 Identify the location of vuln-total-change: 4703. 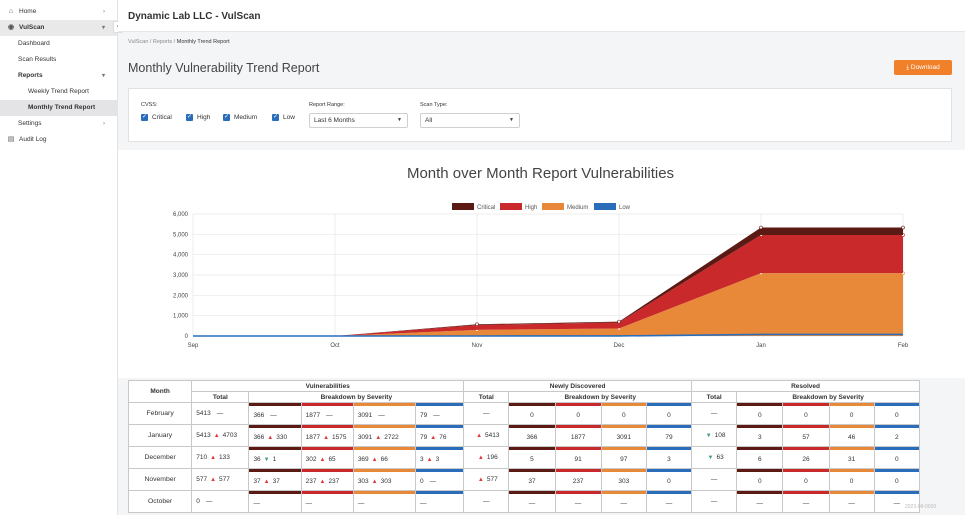
(230, 435).